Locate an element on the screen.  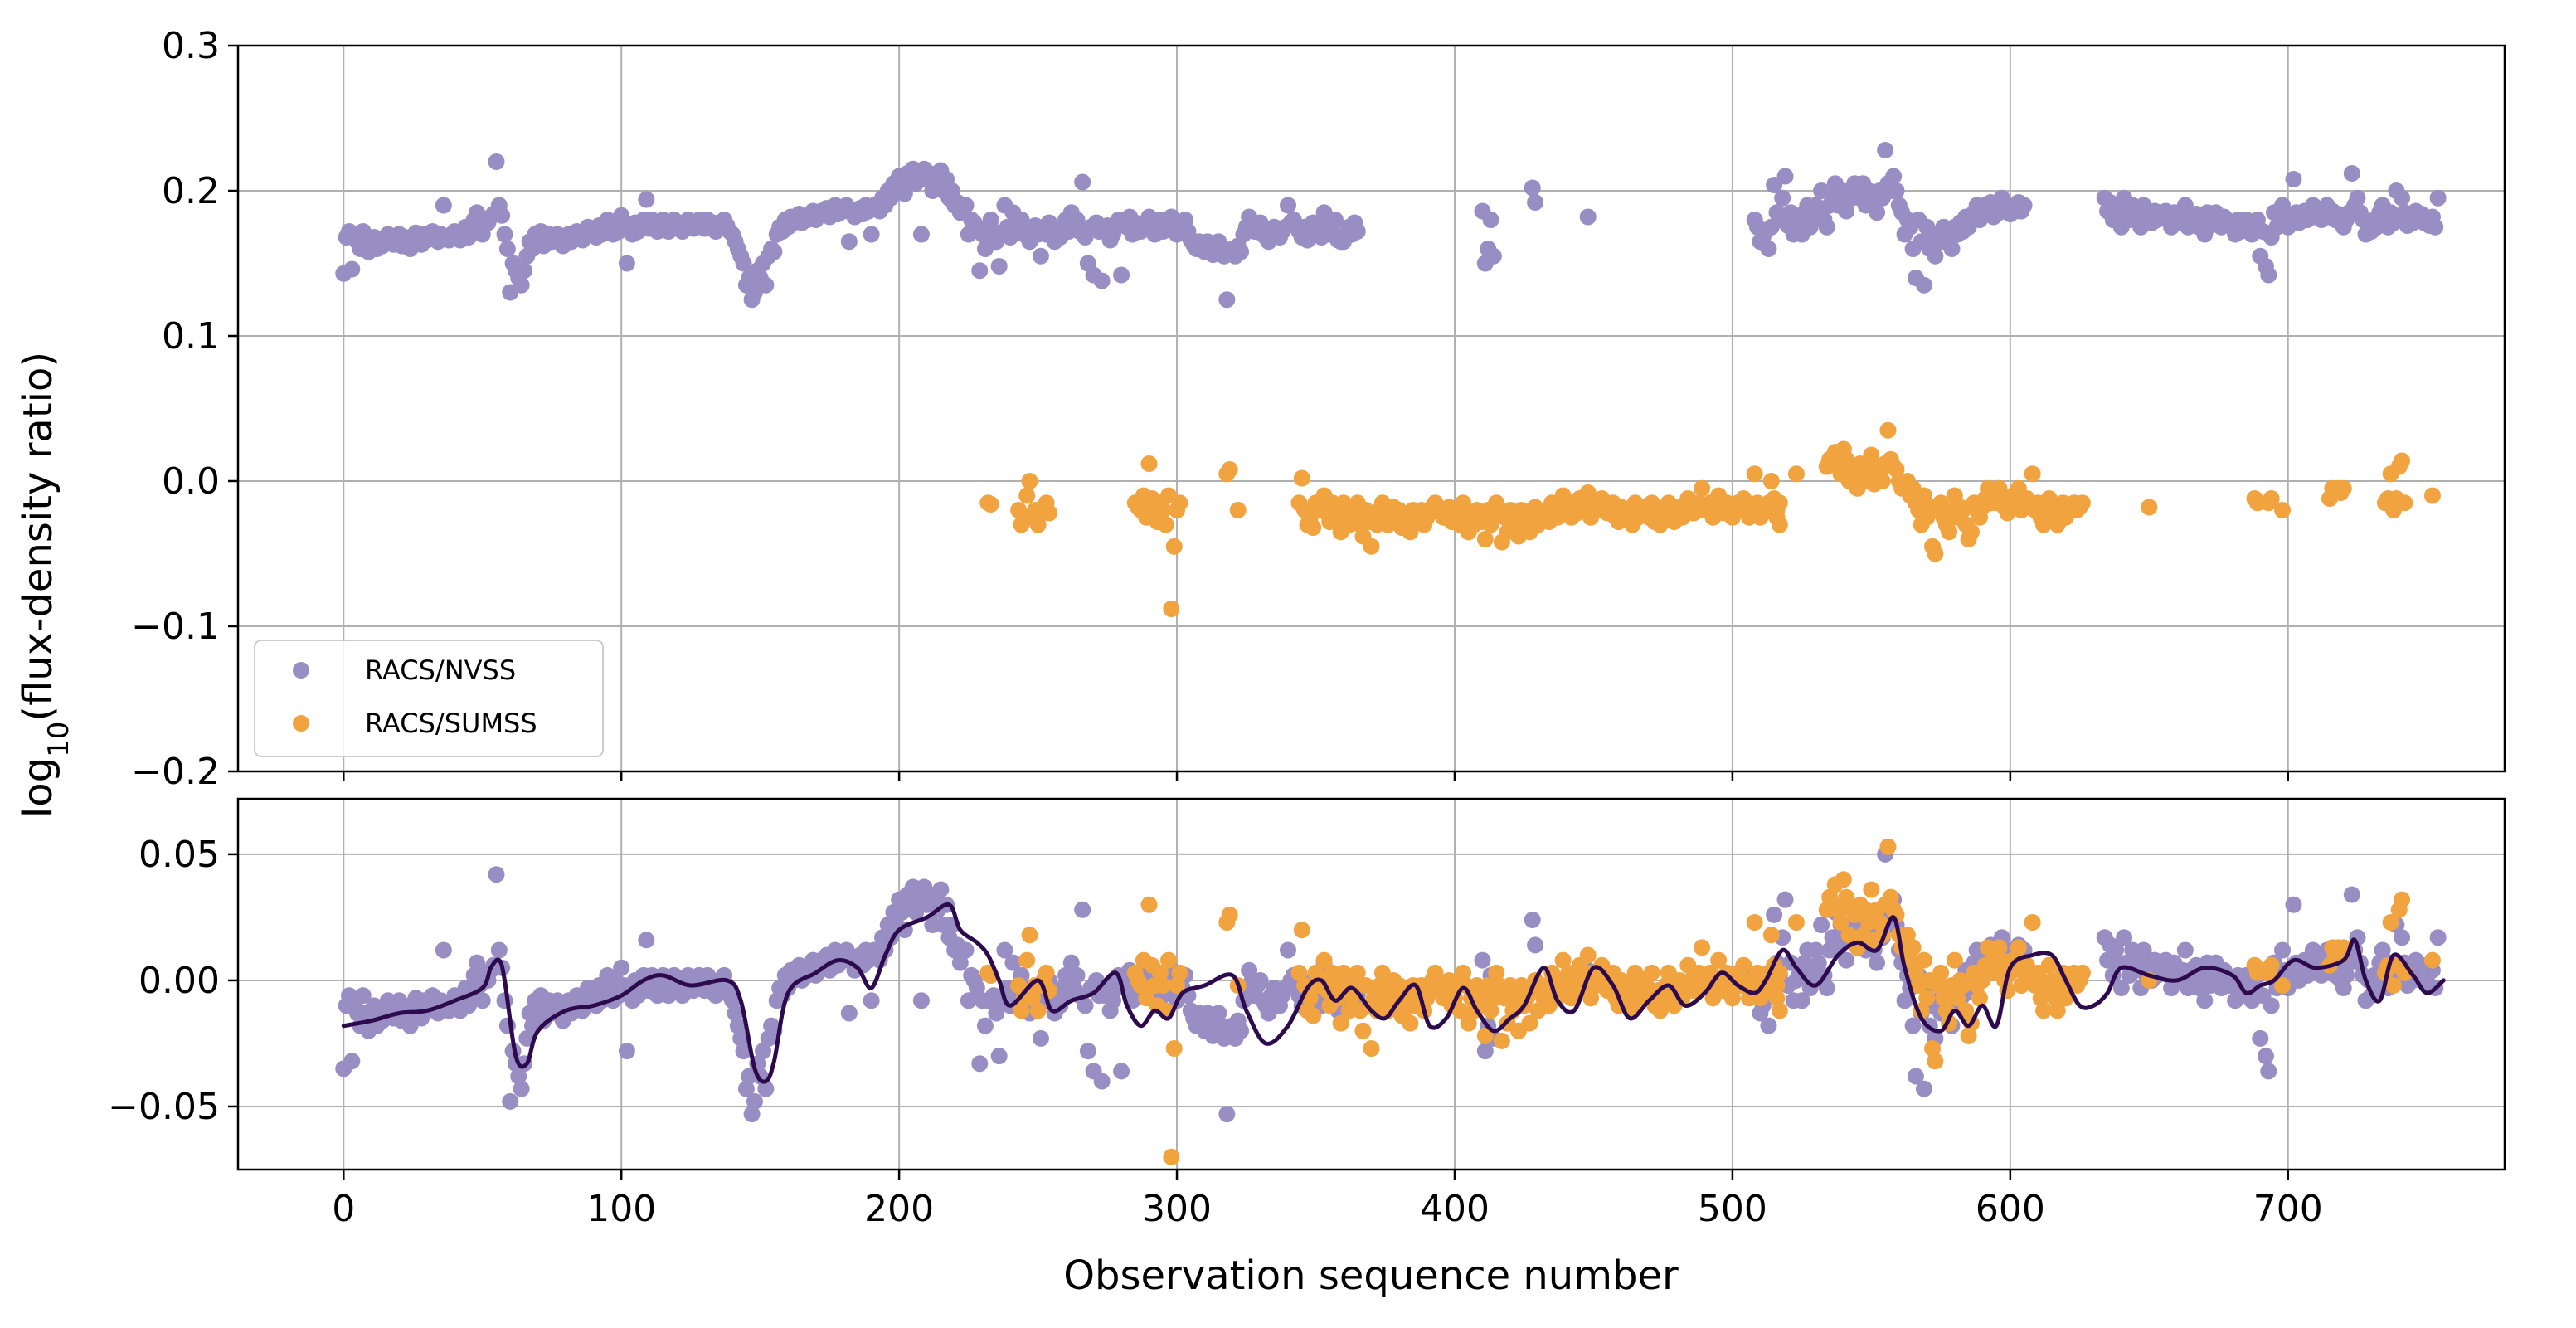
bottom-trend-line is located at coordinates (1394, 993).